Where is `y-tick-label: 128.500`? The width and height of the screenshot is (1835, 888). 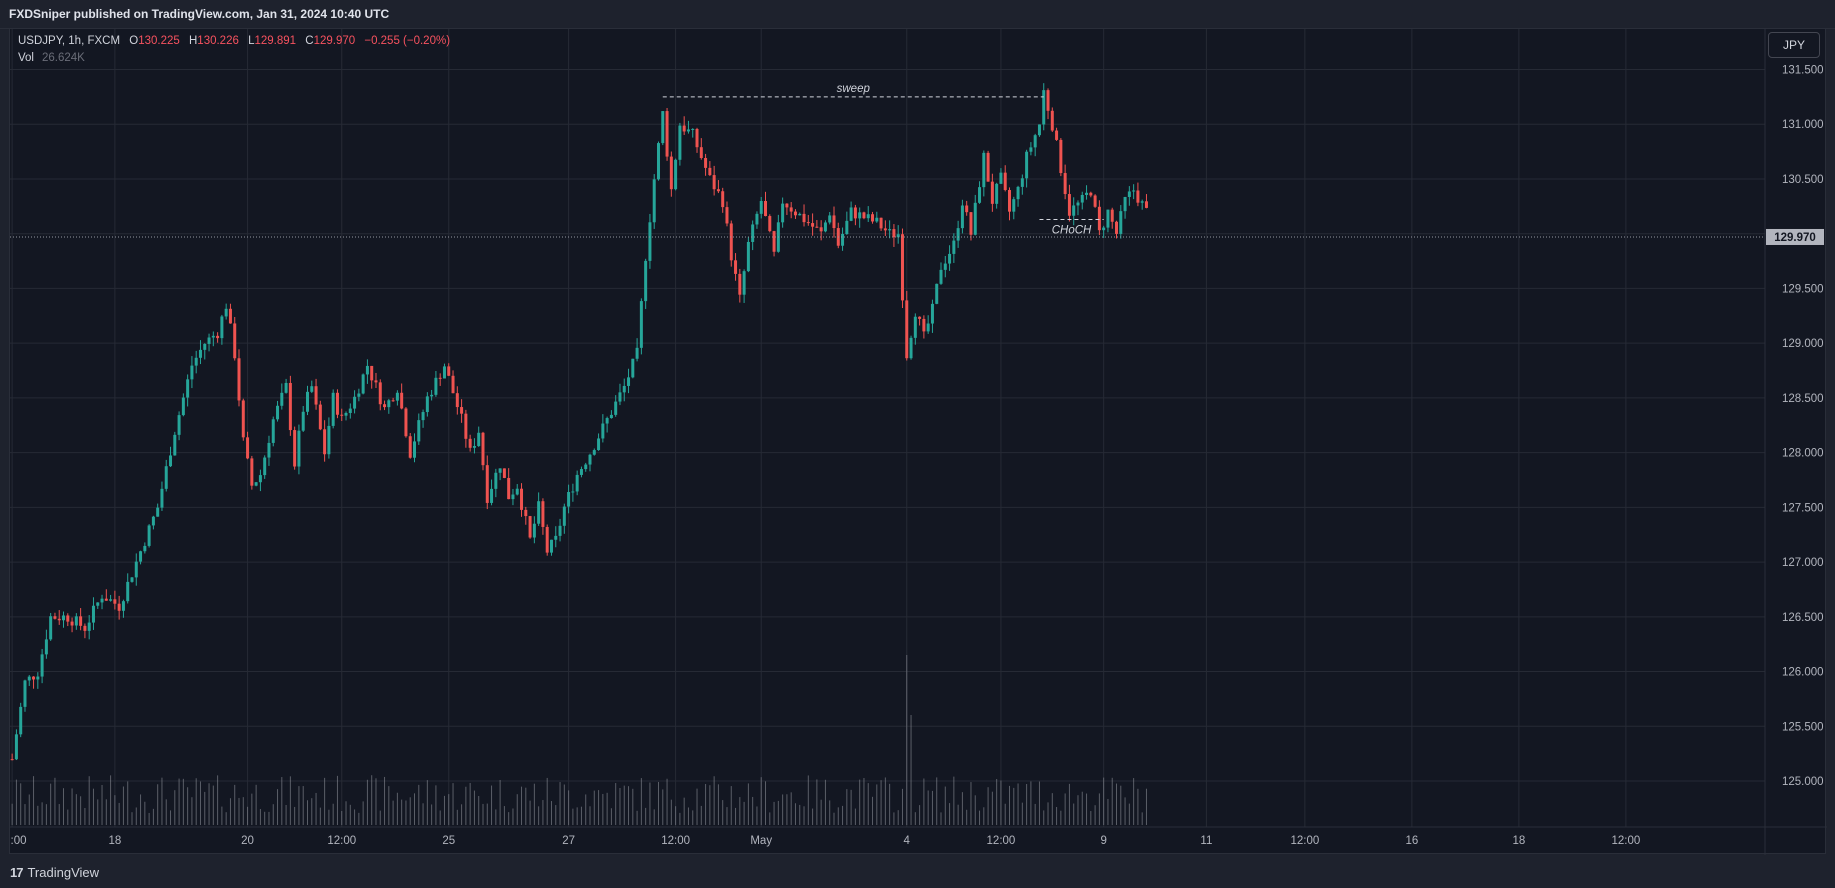 y-tick-label: 128.500 is located at coordinates (1803, 399).